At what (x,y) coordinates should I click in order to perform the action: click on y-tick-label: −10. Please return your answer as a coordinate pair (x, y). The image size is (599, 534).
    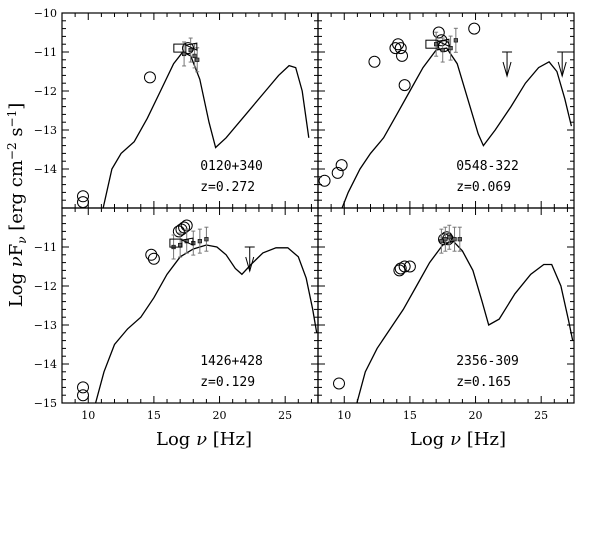
    Looking at the image, I should click on (45, 13).